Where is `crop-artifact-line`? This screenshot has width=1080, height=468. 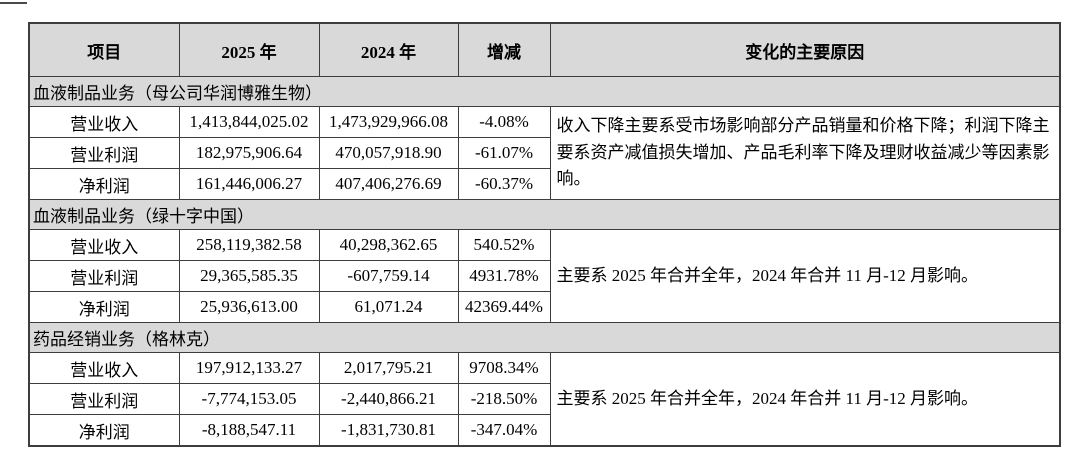
crop-artifact-line is located at coordinates (13, 3).